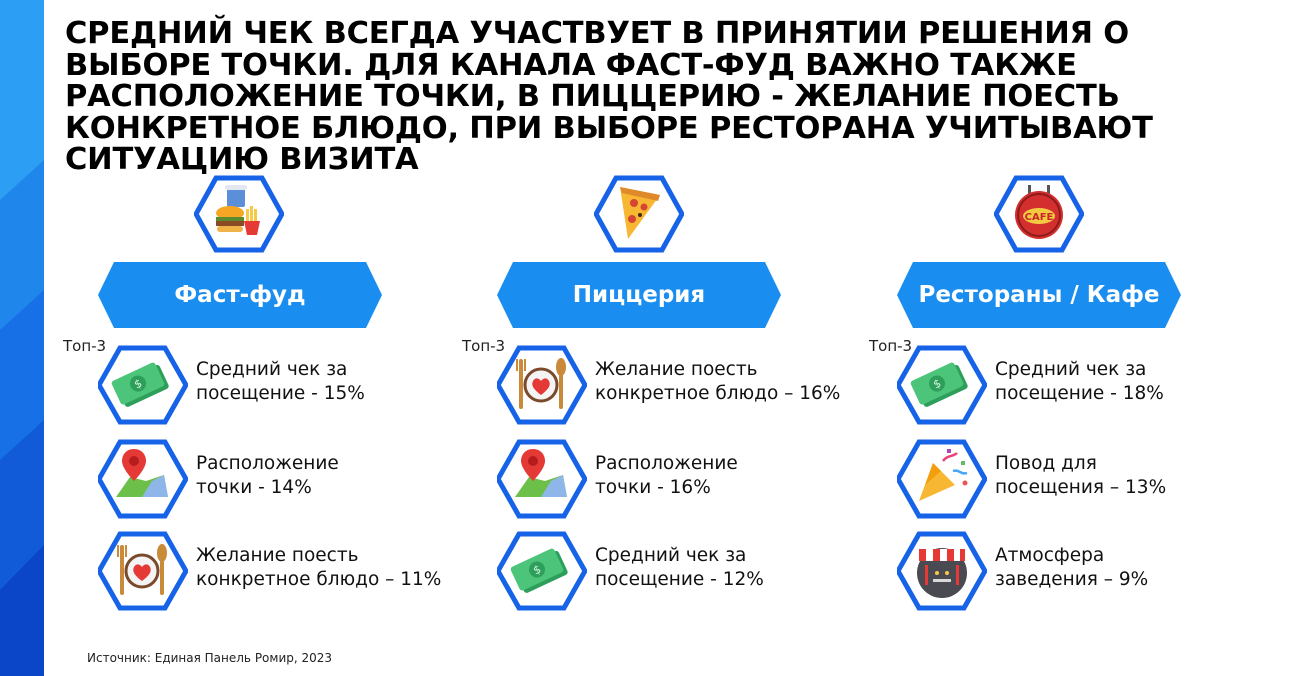  I want to click on category-name: Рестораны / Кафе, so click(1039, 295).